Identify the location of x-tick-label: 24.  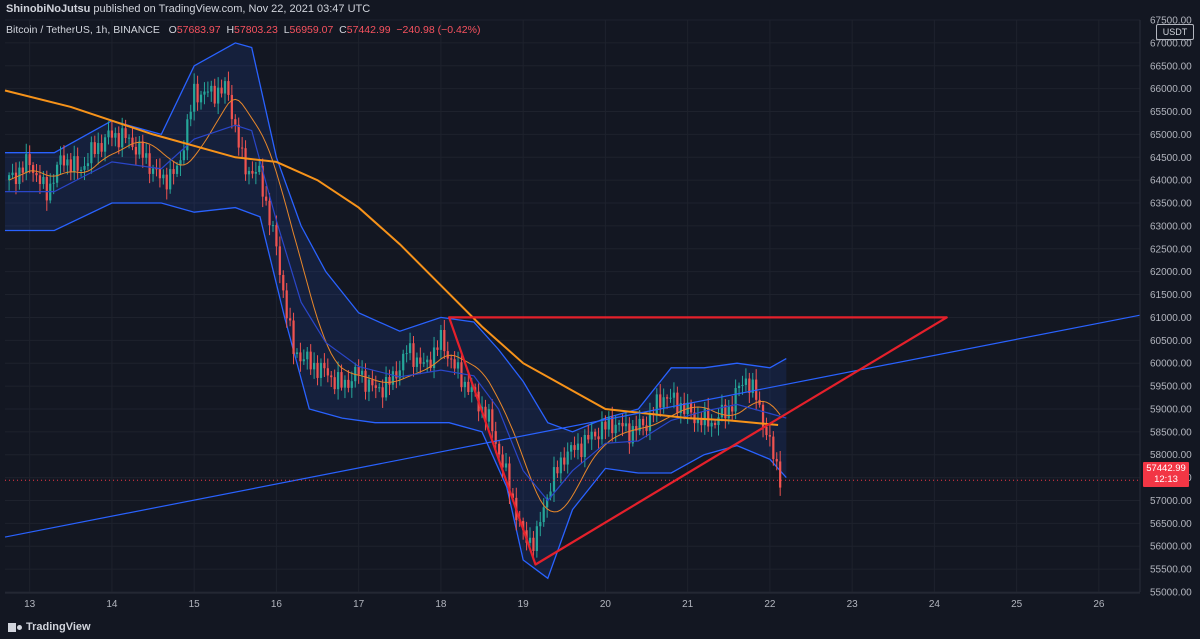
(935, 604).